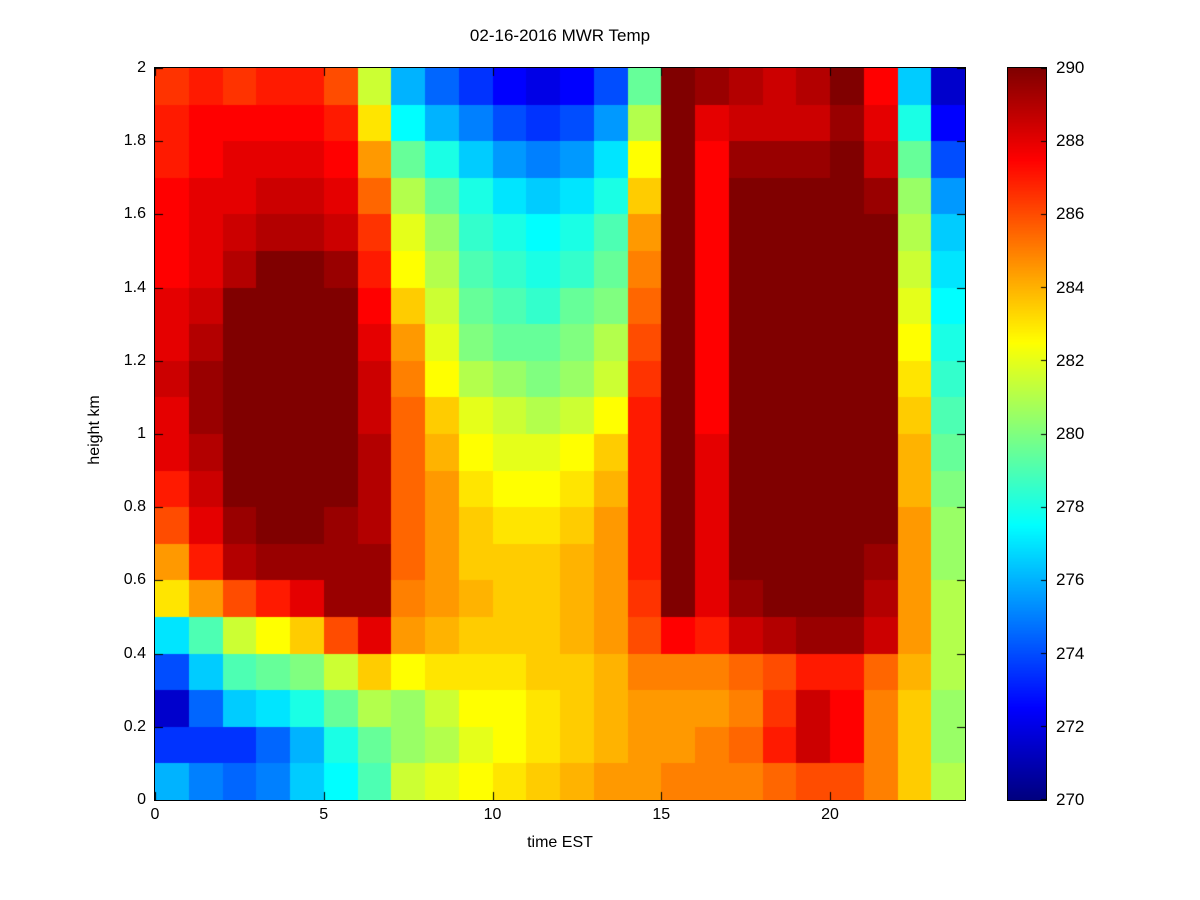 The width and height of the screenshot is (1200, 900). What do you see at coordinates (560, 35) in the screenshot?
I see `chart-title: 02-16-2016 MWR Temp` at bounding box center [560, 35].